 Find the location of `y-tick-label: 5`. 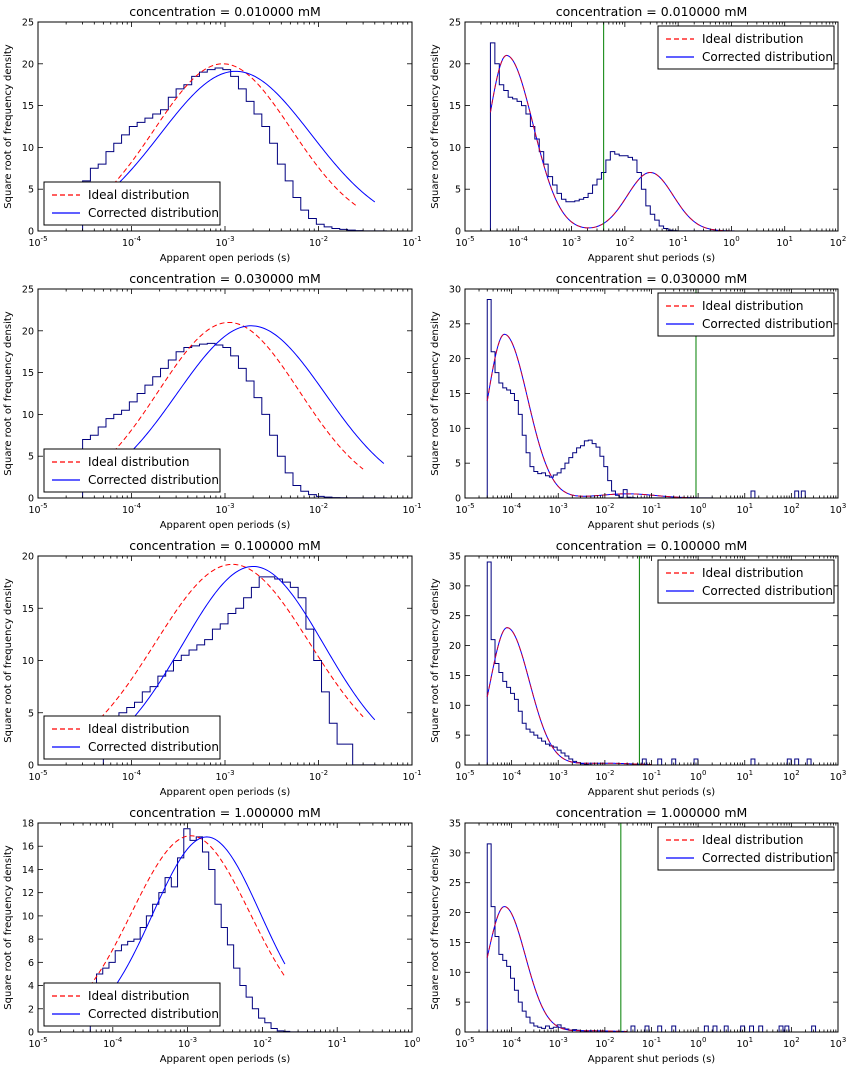

y-tick-label: 5 is located at coordinates (458, 1003).